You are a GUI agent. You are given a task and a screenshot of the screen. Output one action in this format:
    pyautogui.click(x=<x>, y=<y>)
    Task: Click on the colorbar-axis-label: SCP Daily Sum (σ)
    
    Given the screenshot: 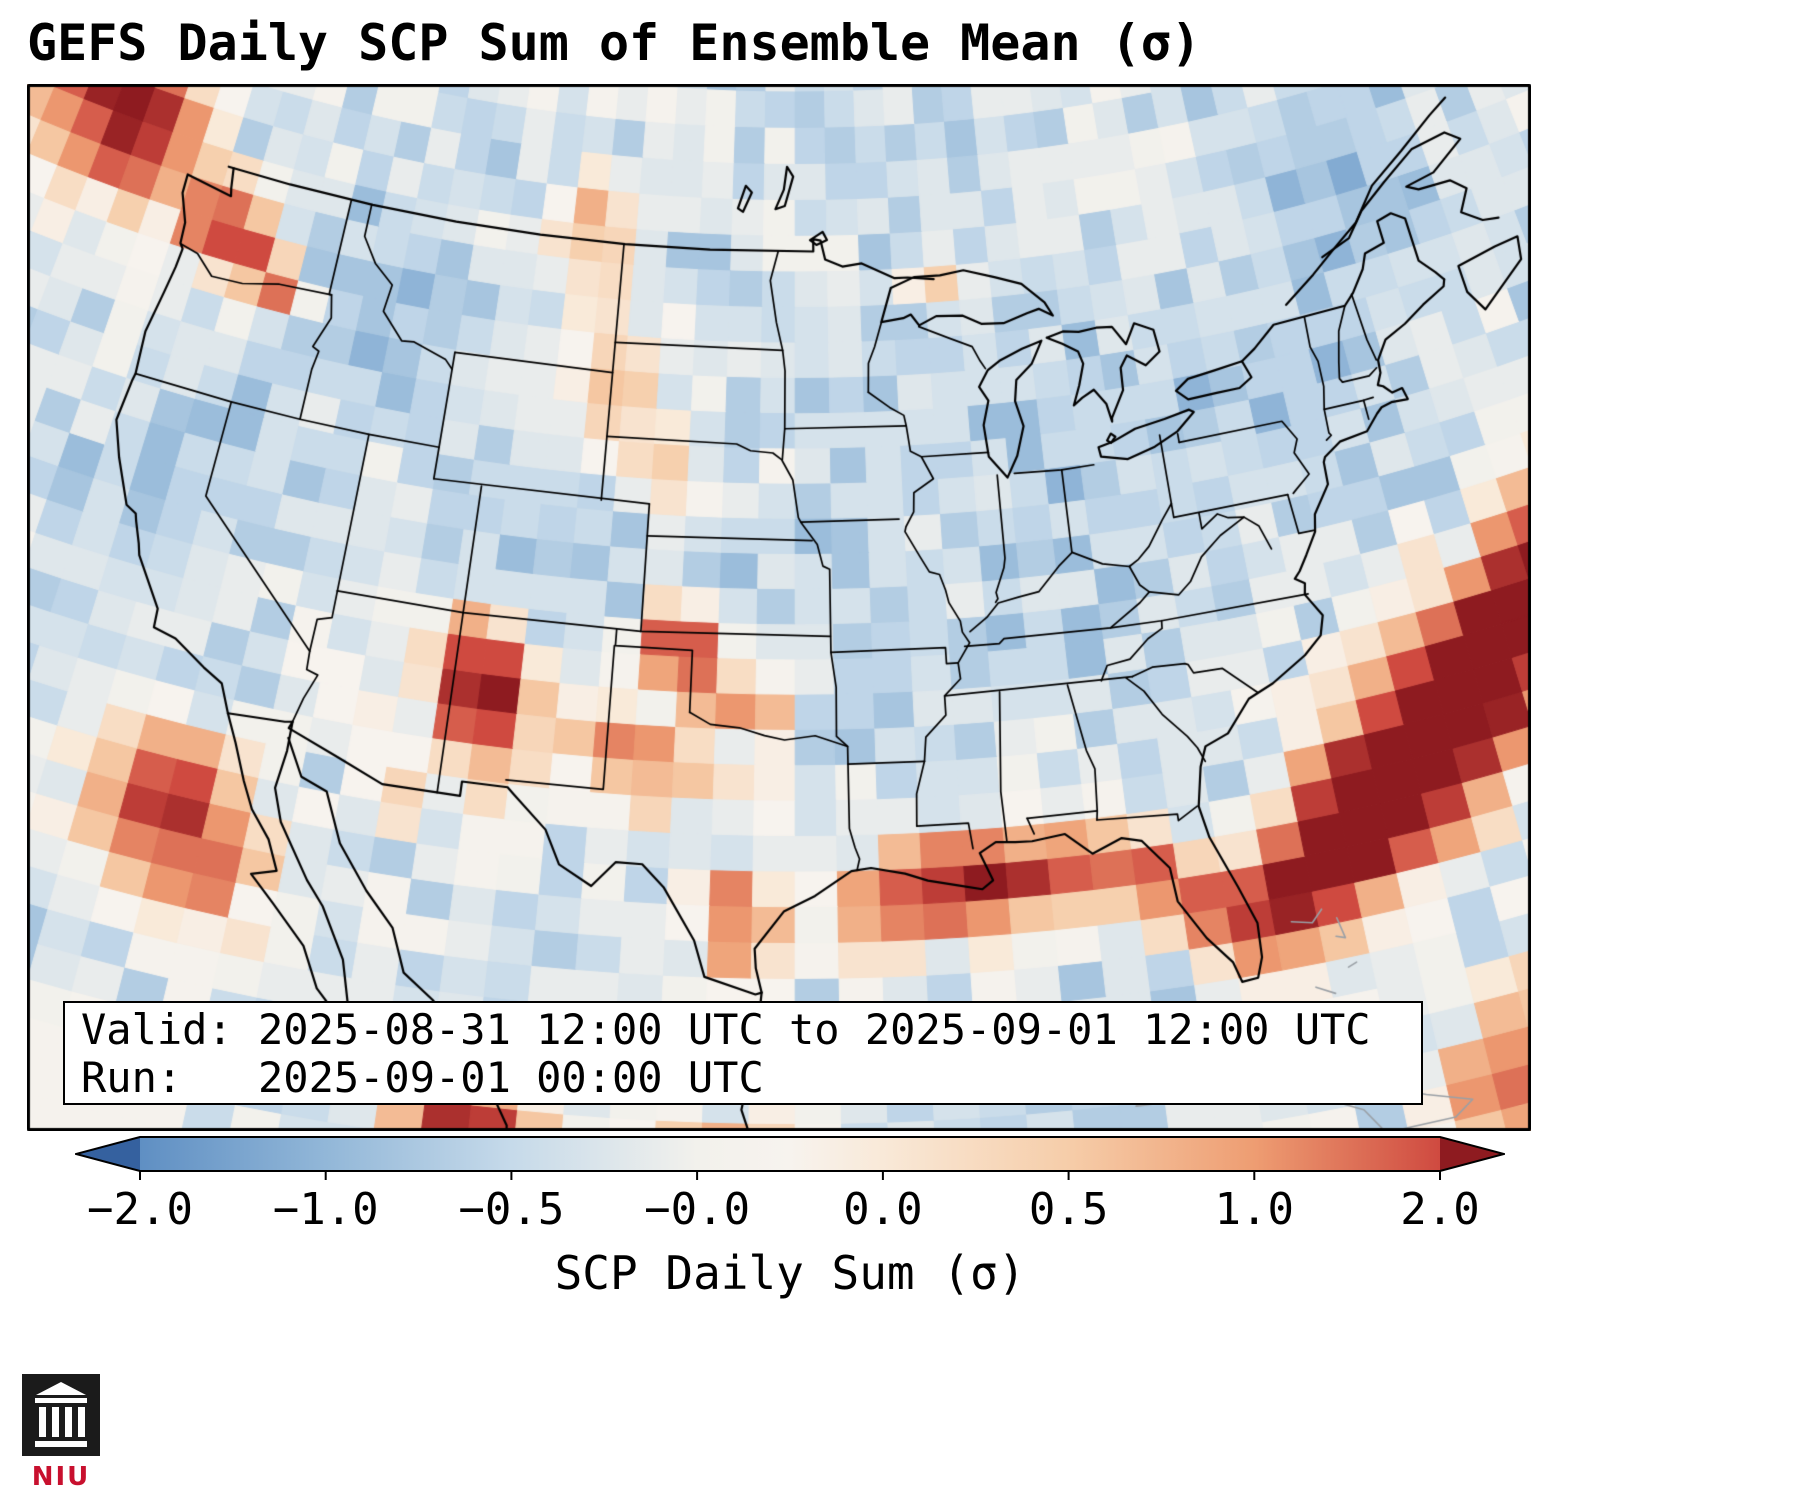 What is the action you would take?
    pyautogui.click(x=790, y=1273)
    